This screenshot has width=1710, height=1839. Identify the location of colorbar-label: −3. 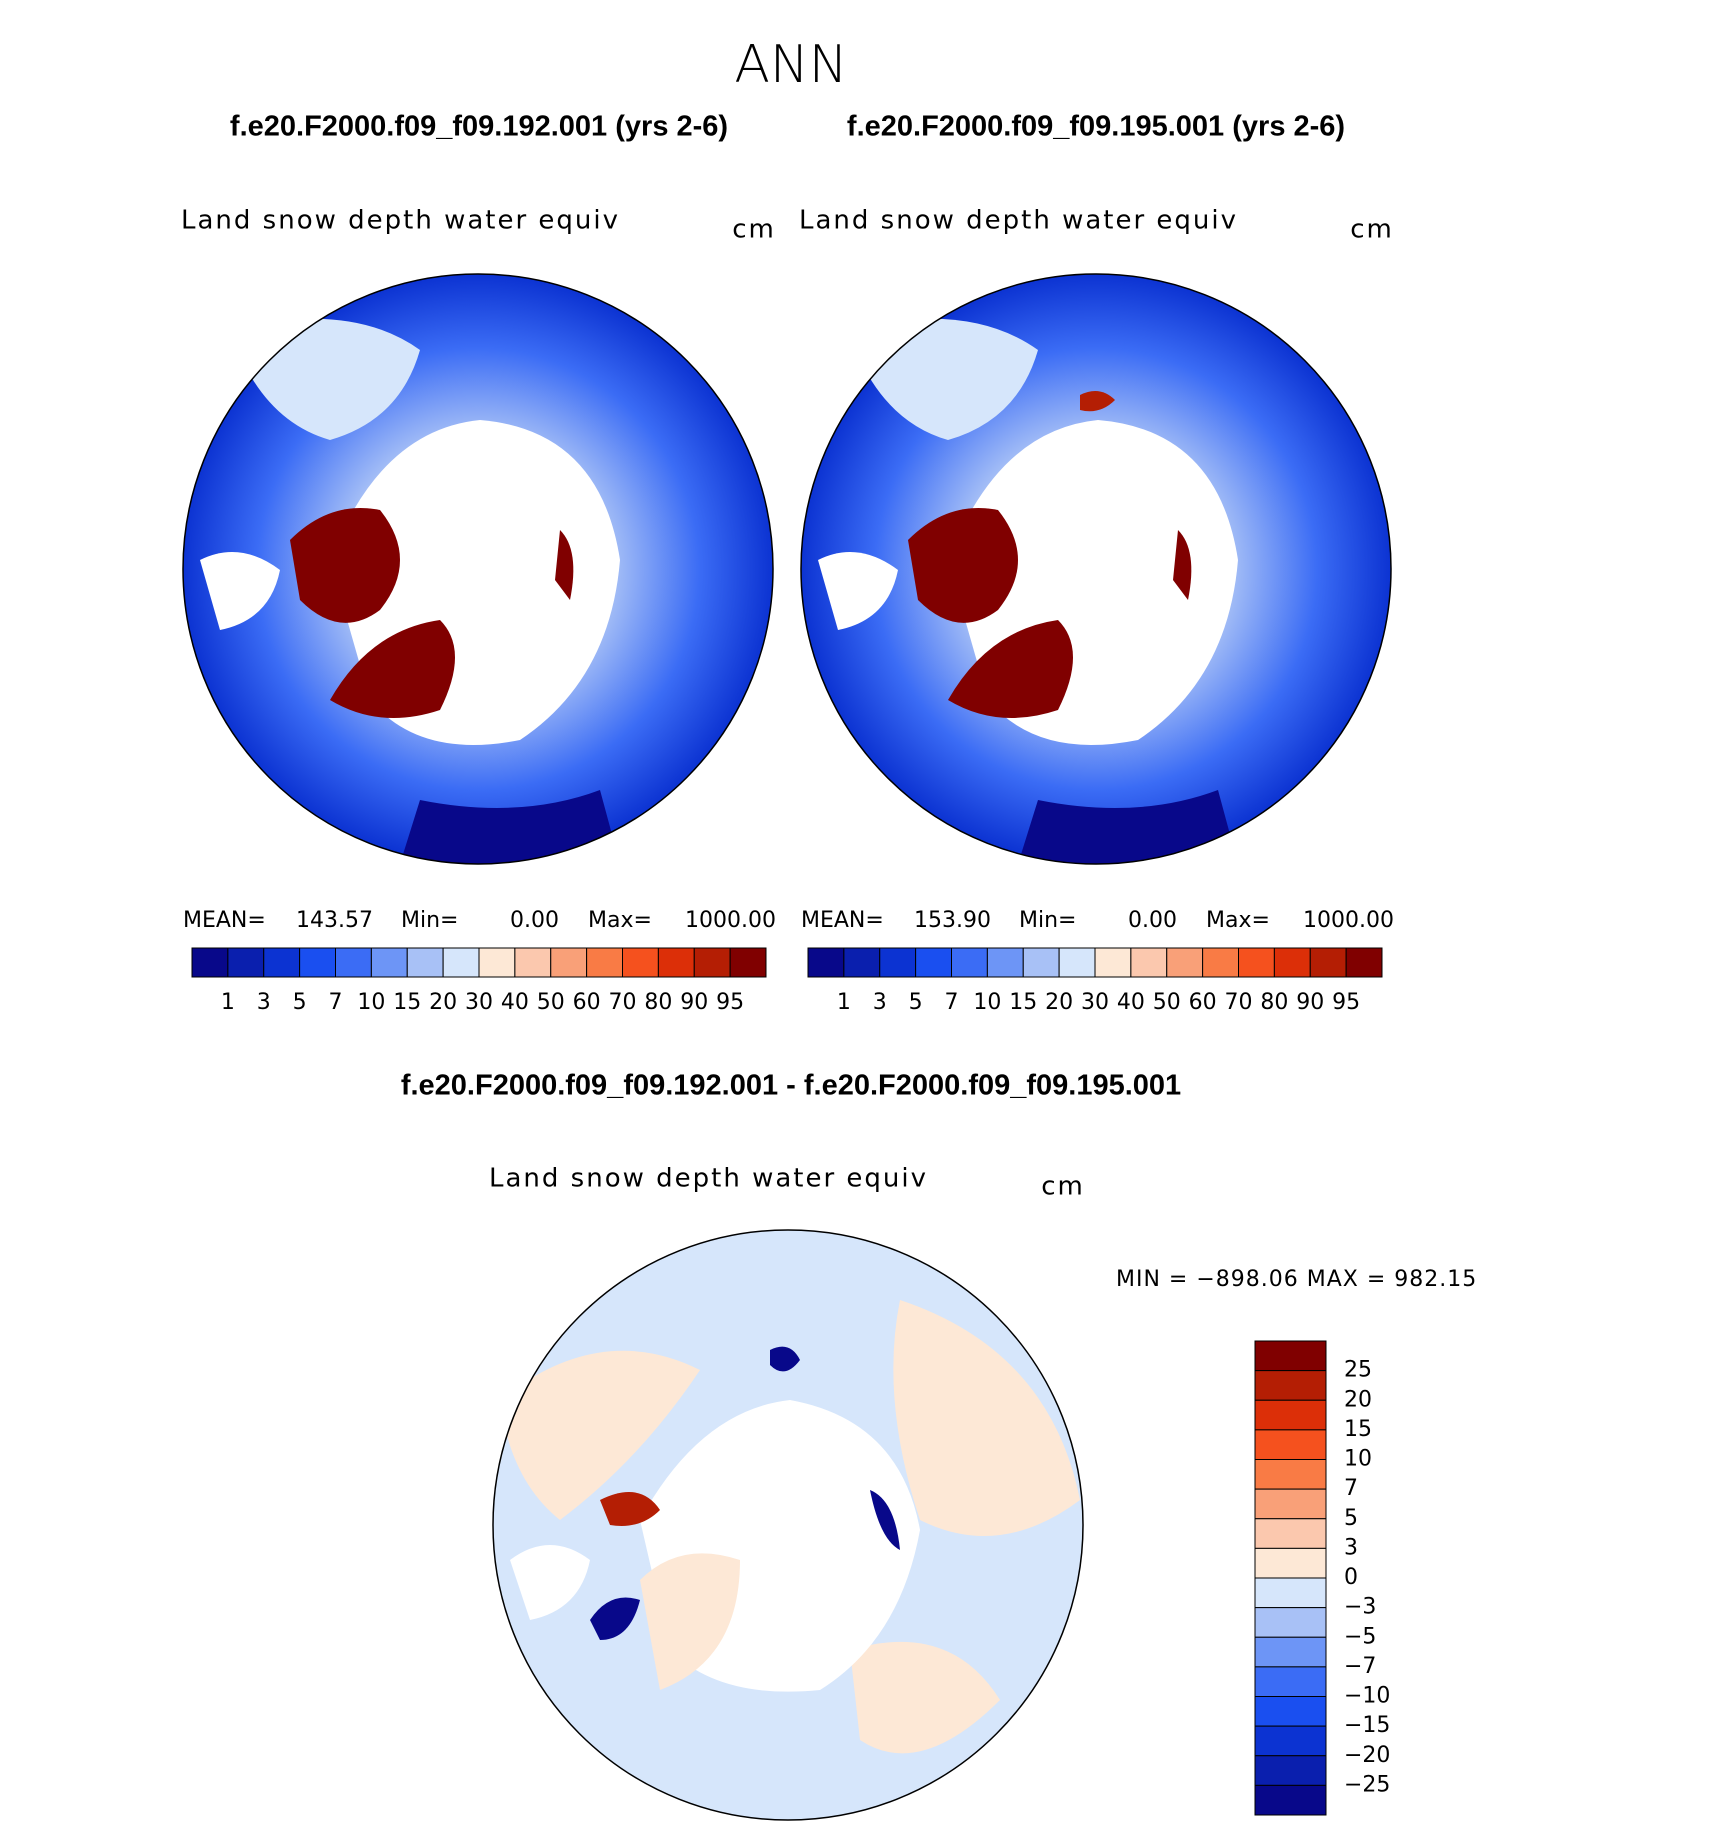
(1360, 1607).